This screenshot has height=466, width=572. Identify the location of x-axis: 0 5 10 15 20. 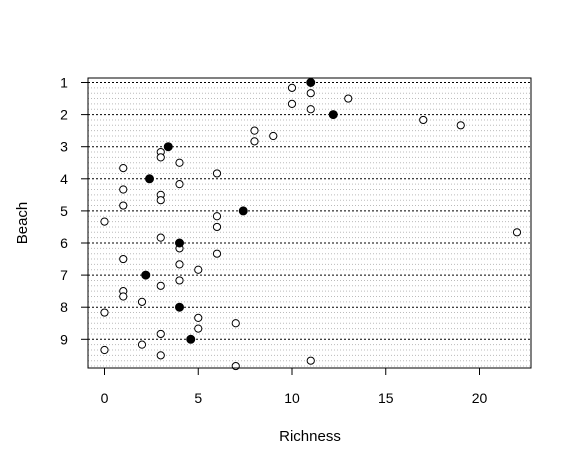
(294, 386).